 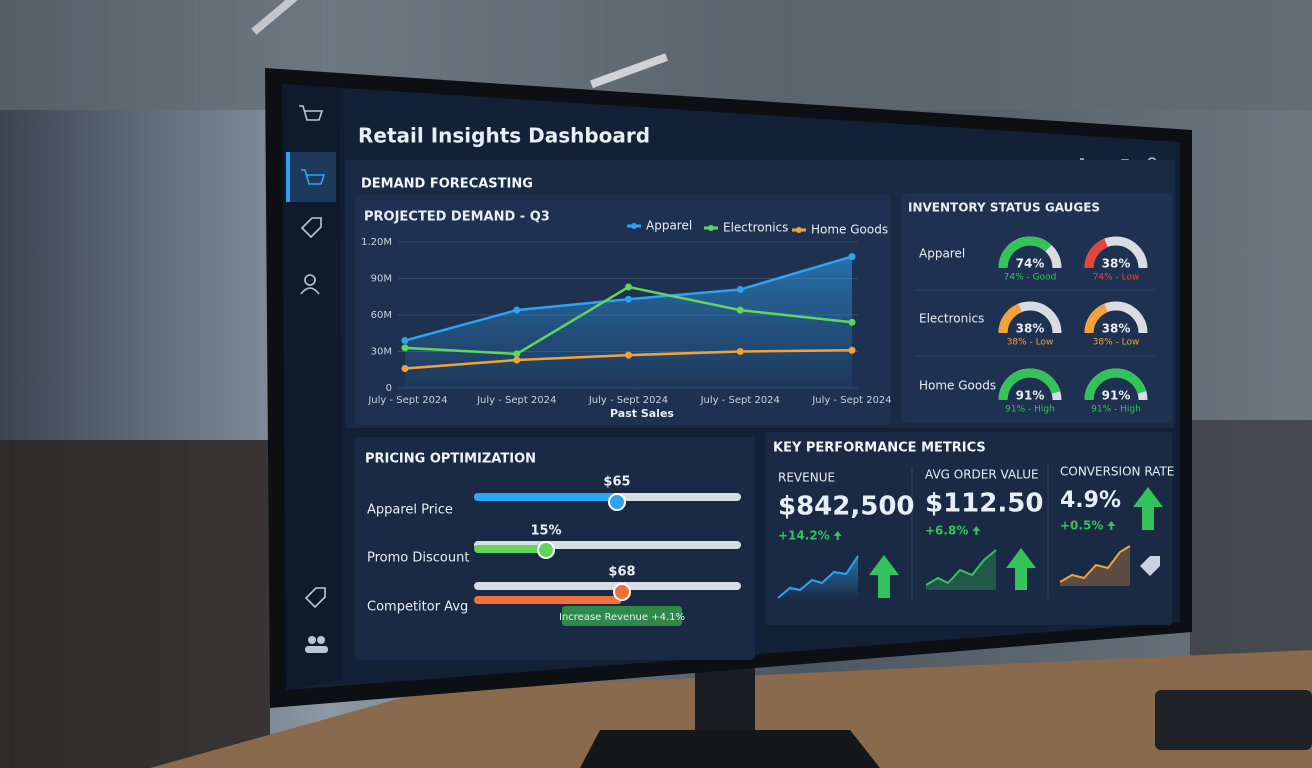 What do you see at coordinates (1004, 208) in the screenshot?
I see `section-title: INVENTORY STATUS GAUGES` at bounding box center [1004, 208].